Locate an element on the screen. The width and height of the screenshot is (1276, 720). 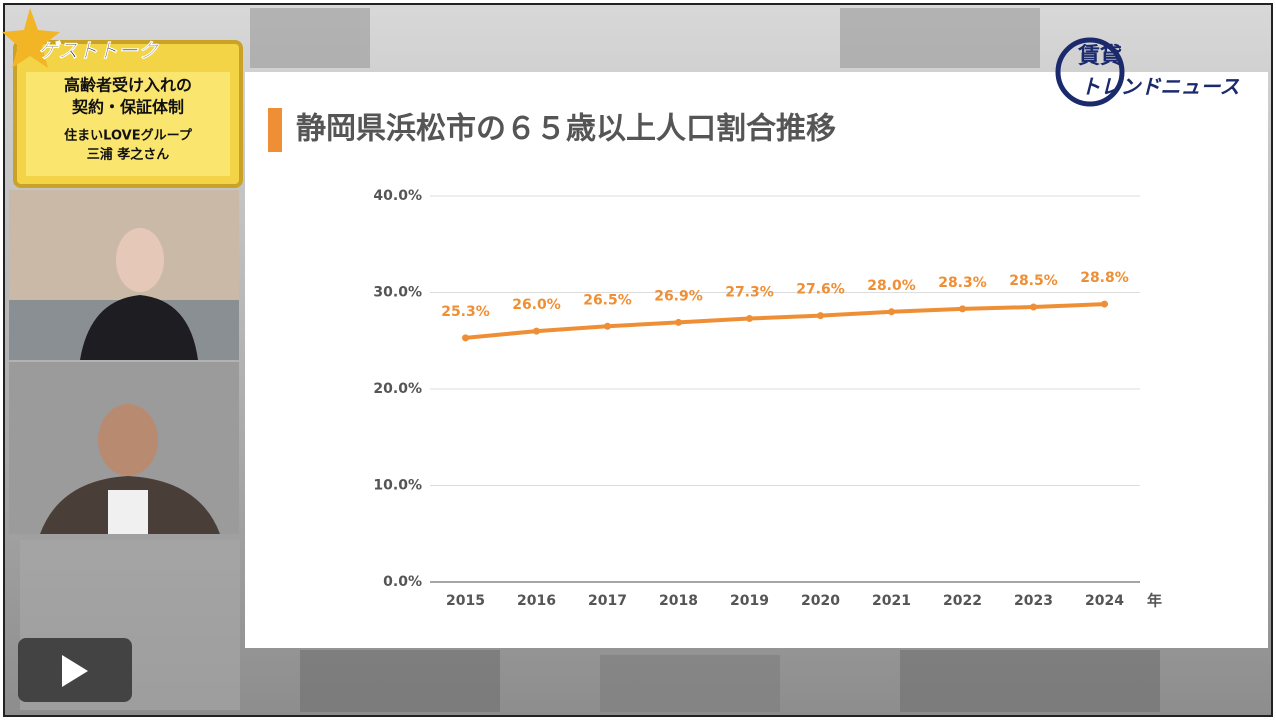
x-tick-label: 2015 is located at coordinates (465, 601).